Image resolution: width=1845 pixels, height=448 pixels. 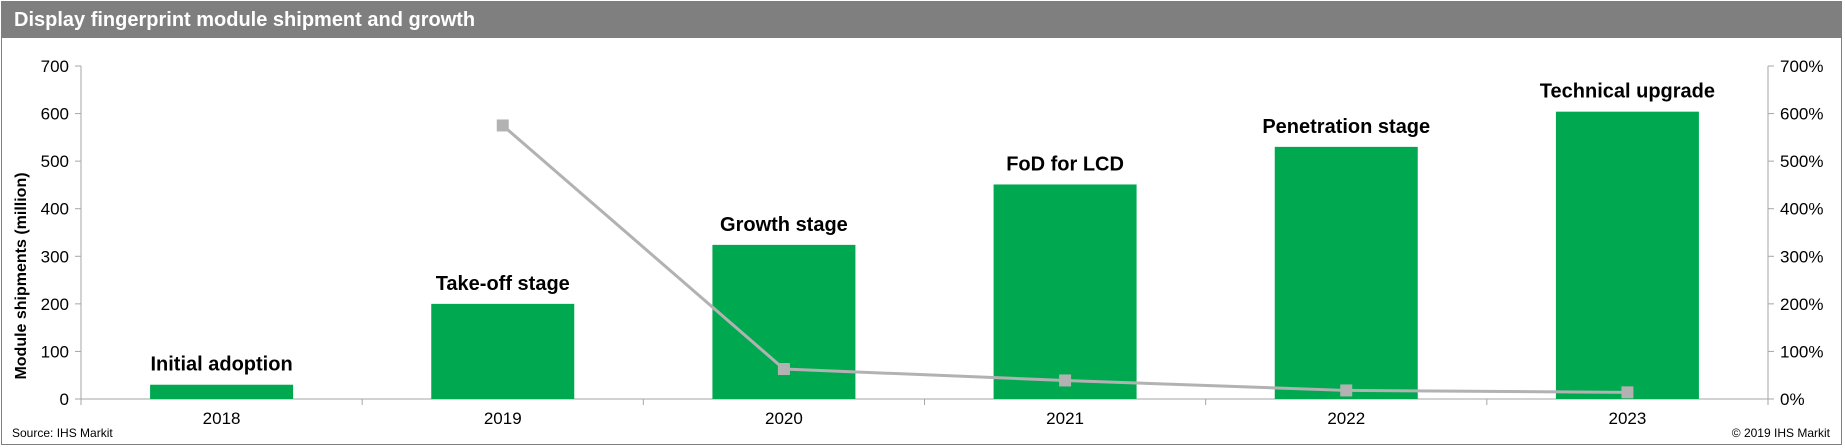 What do you see at coordinates (1346, 272) in the screenshot?
I see `bar-2022` at bounding box center [1346, 272].